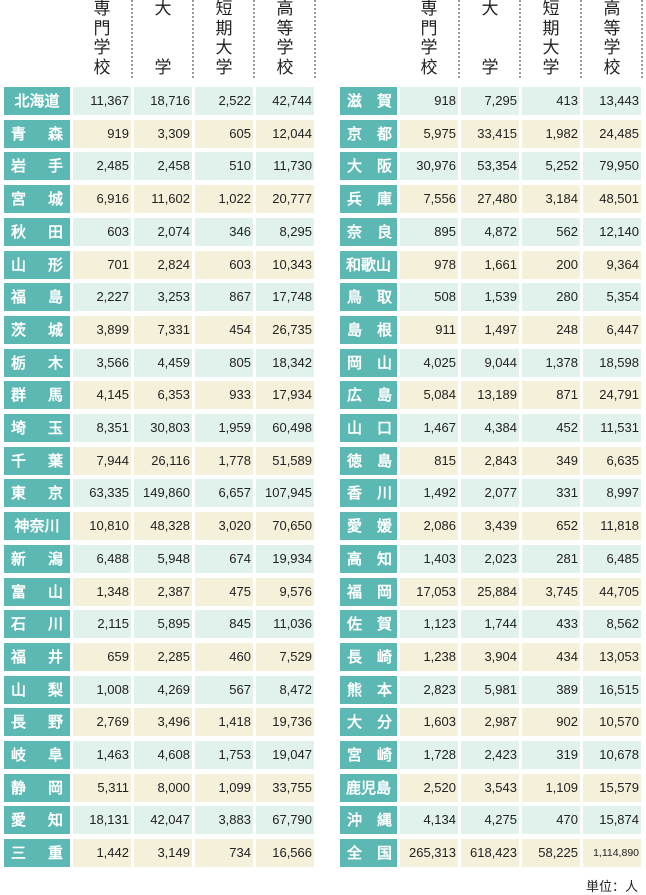  Describe the element at coordinates (224, 297) in the screenshot. I see `value-cell: 867` at that location.